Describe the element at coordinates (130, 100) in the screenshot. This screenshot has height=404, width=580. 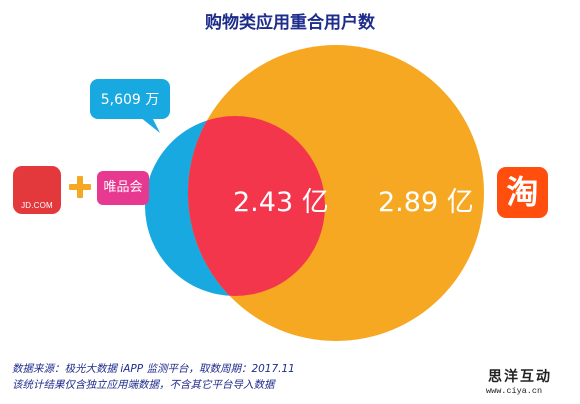
I see `left-only-value: 5,609 万` at that location.